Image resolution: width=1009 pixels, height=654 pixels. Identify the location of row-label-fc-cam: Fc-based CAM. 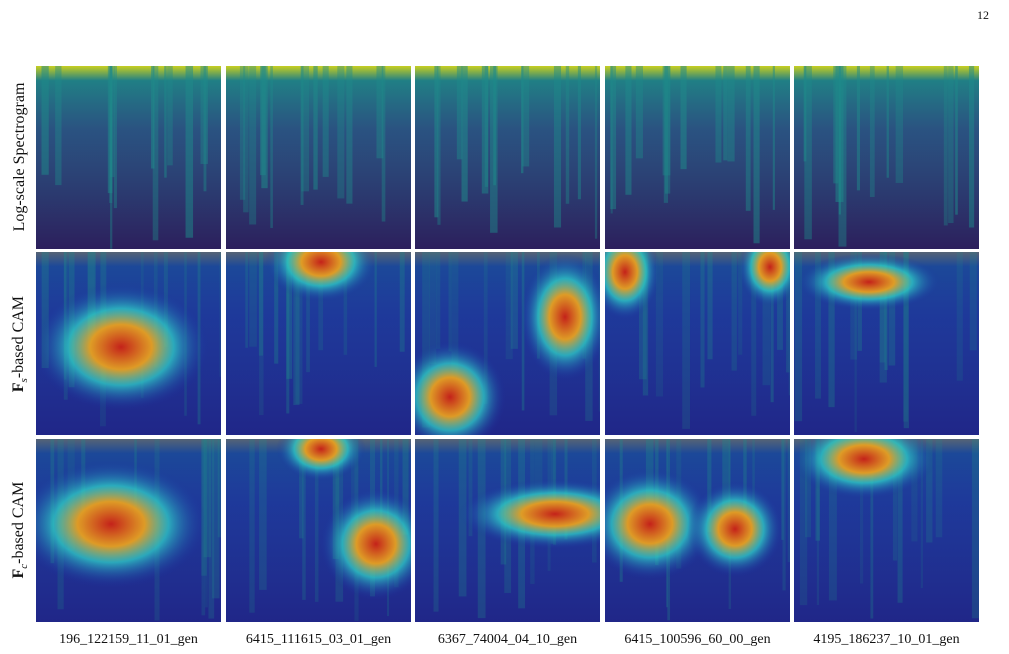
(20, 530).